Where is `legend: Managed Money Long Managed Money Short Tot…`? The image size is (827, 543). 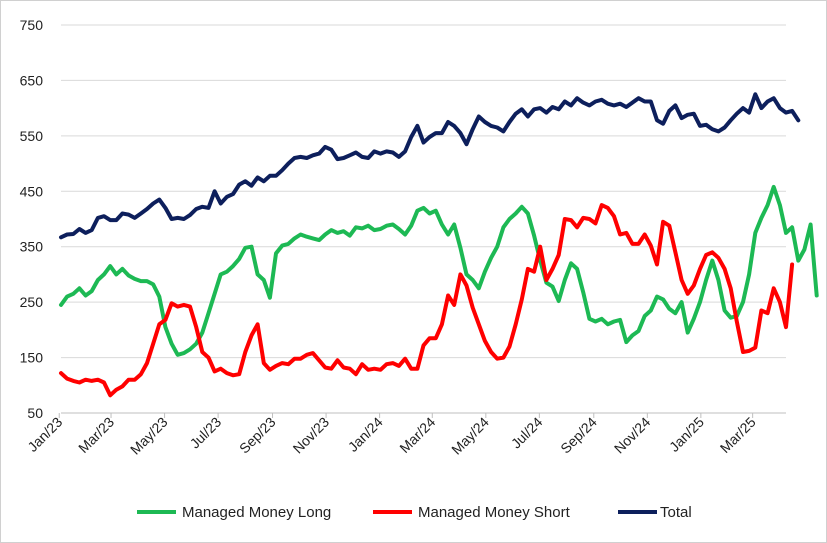 legend: Managed Money Long Managed Money Short Tot… is located at coordinates (414, 512).